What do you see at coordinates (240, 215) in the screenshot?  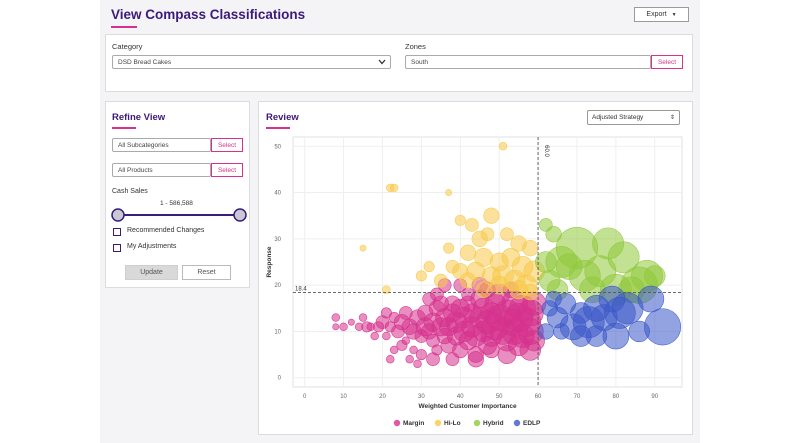 I see `slider-max-handle` at bounding box center [240, 215].